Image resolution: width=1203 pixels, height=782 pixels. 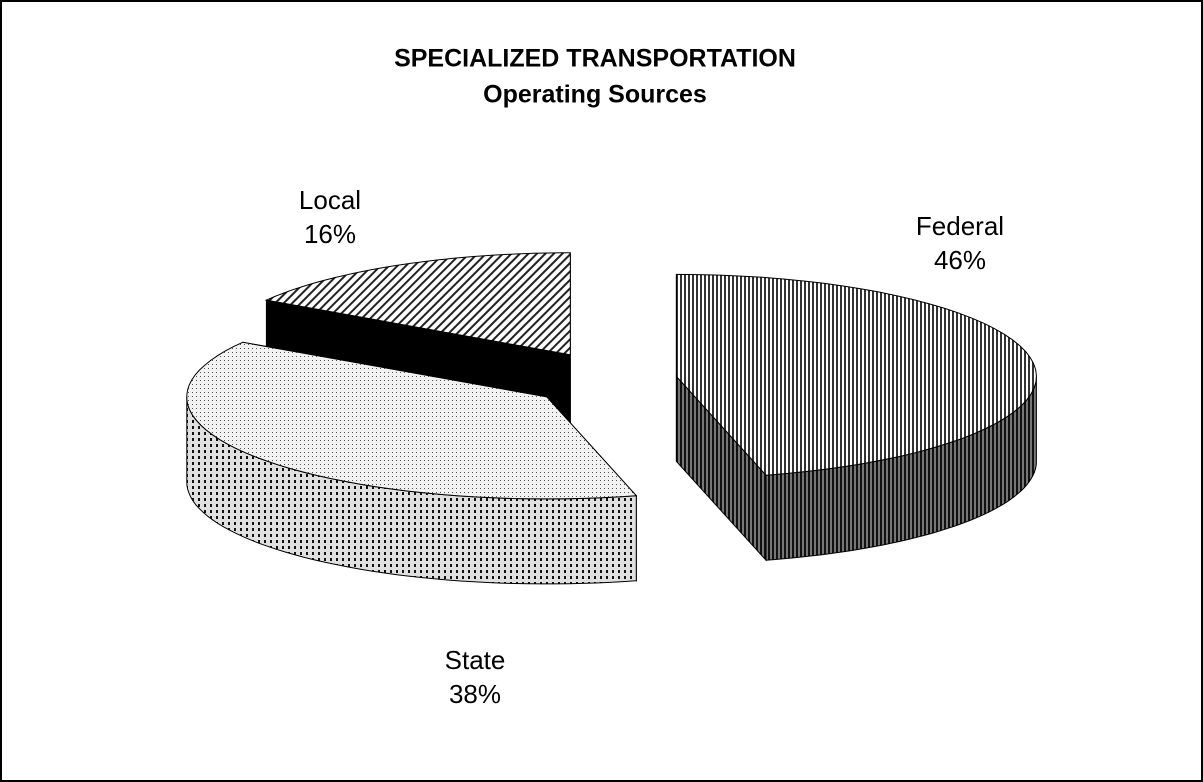 What do you see at coordinates (330, 200) in the screenshot?
I see `slice-label: Local` at bounding box center [330, 200].